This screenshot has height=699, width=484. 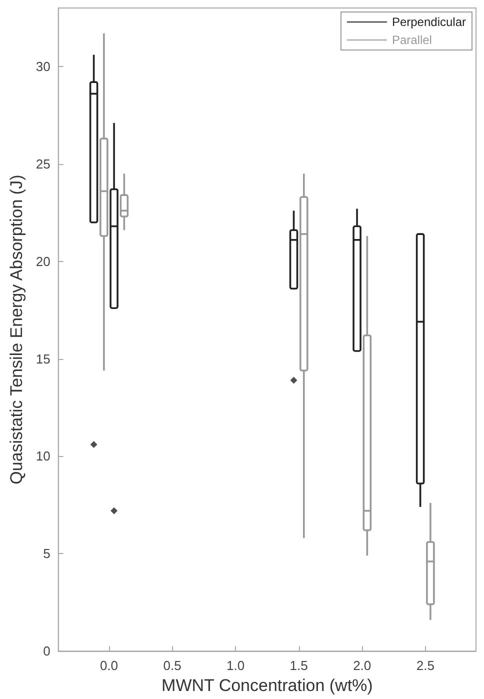 I want to click on x-tick-label: 2.0, so click(x=362, y=666).